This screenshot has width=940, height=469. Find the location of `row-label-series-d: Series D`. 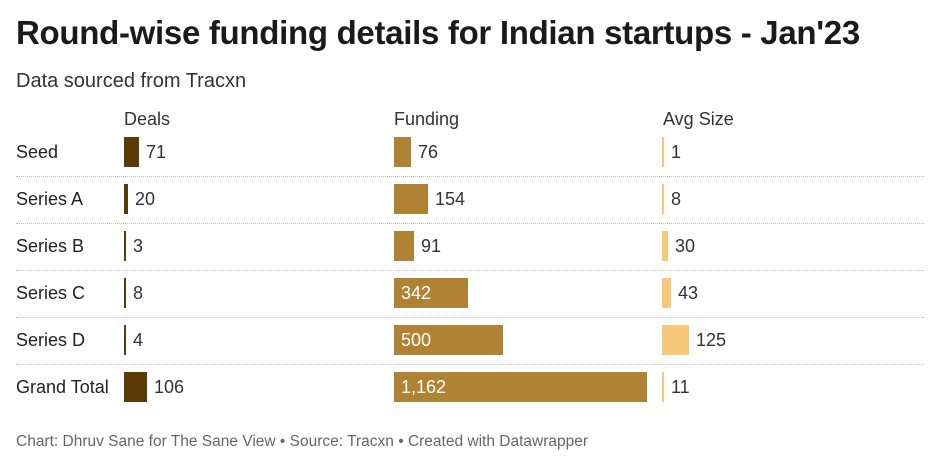

row-label-series-d: Series D is located at coordinates (51, 340).